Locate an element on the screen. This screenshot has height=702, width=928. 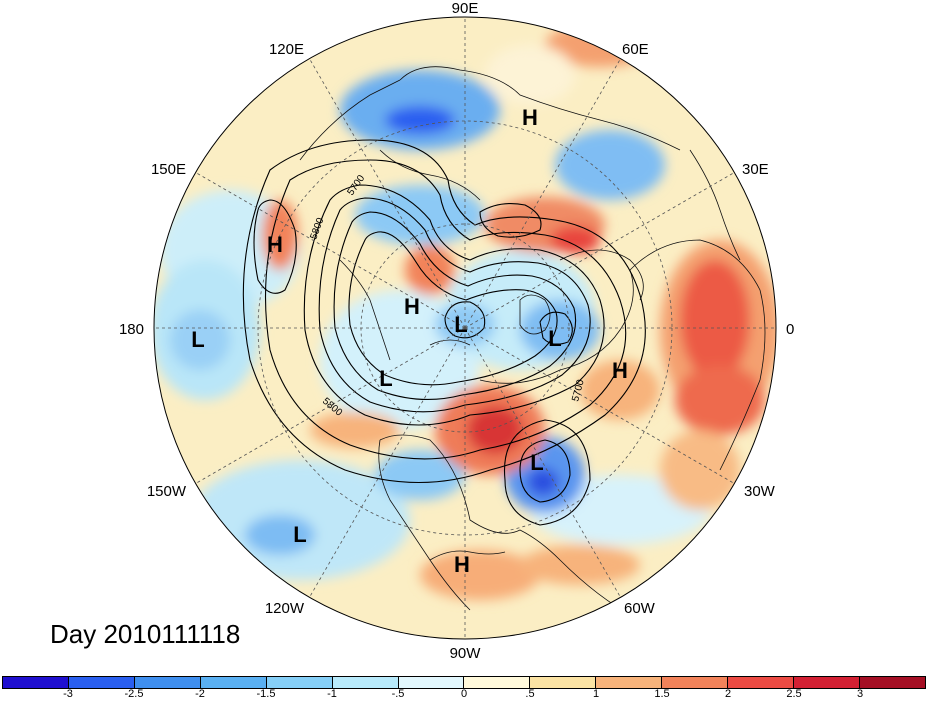
colorbar-tick-label: 2.5 is located at coordinates (794, 694).